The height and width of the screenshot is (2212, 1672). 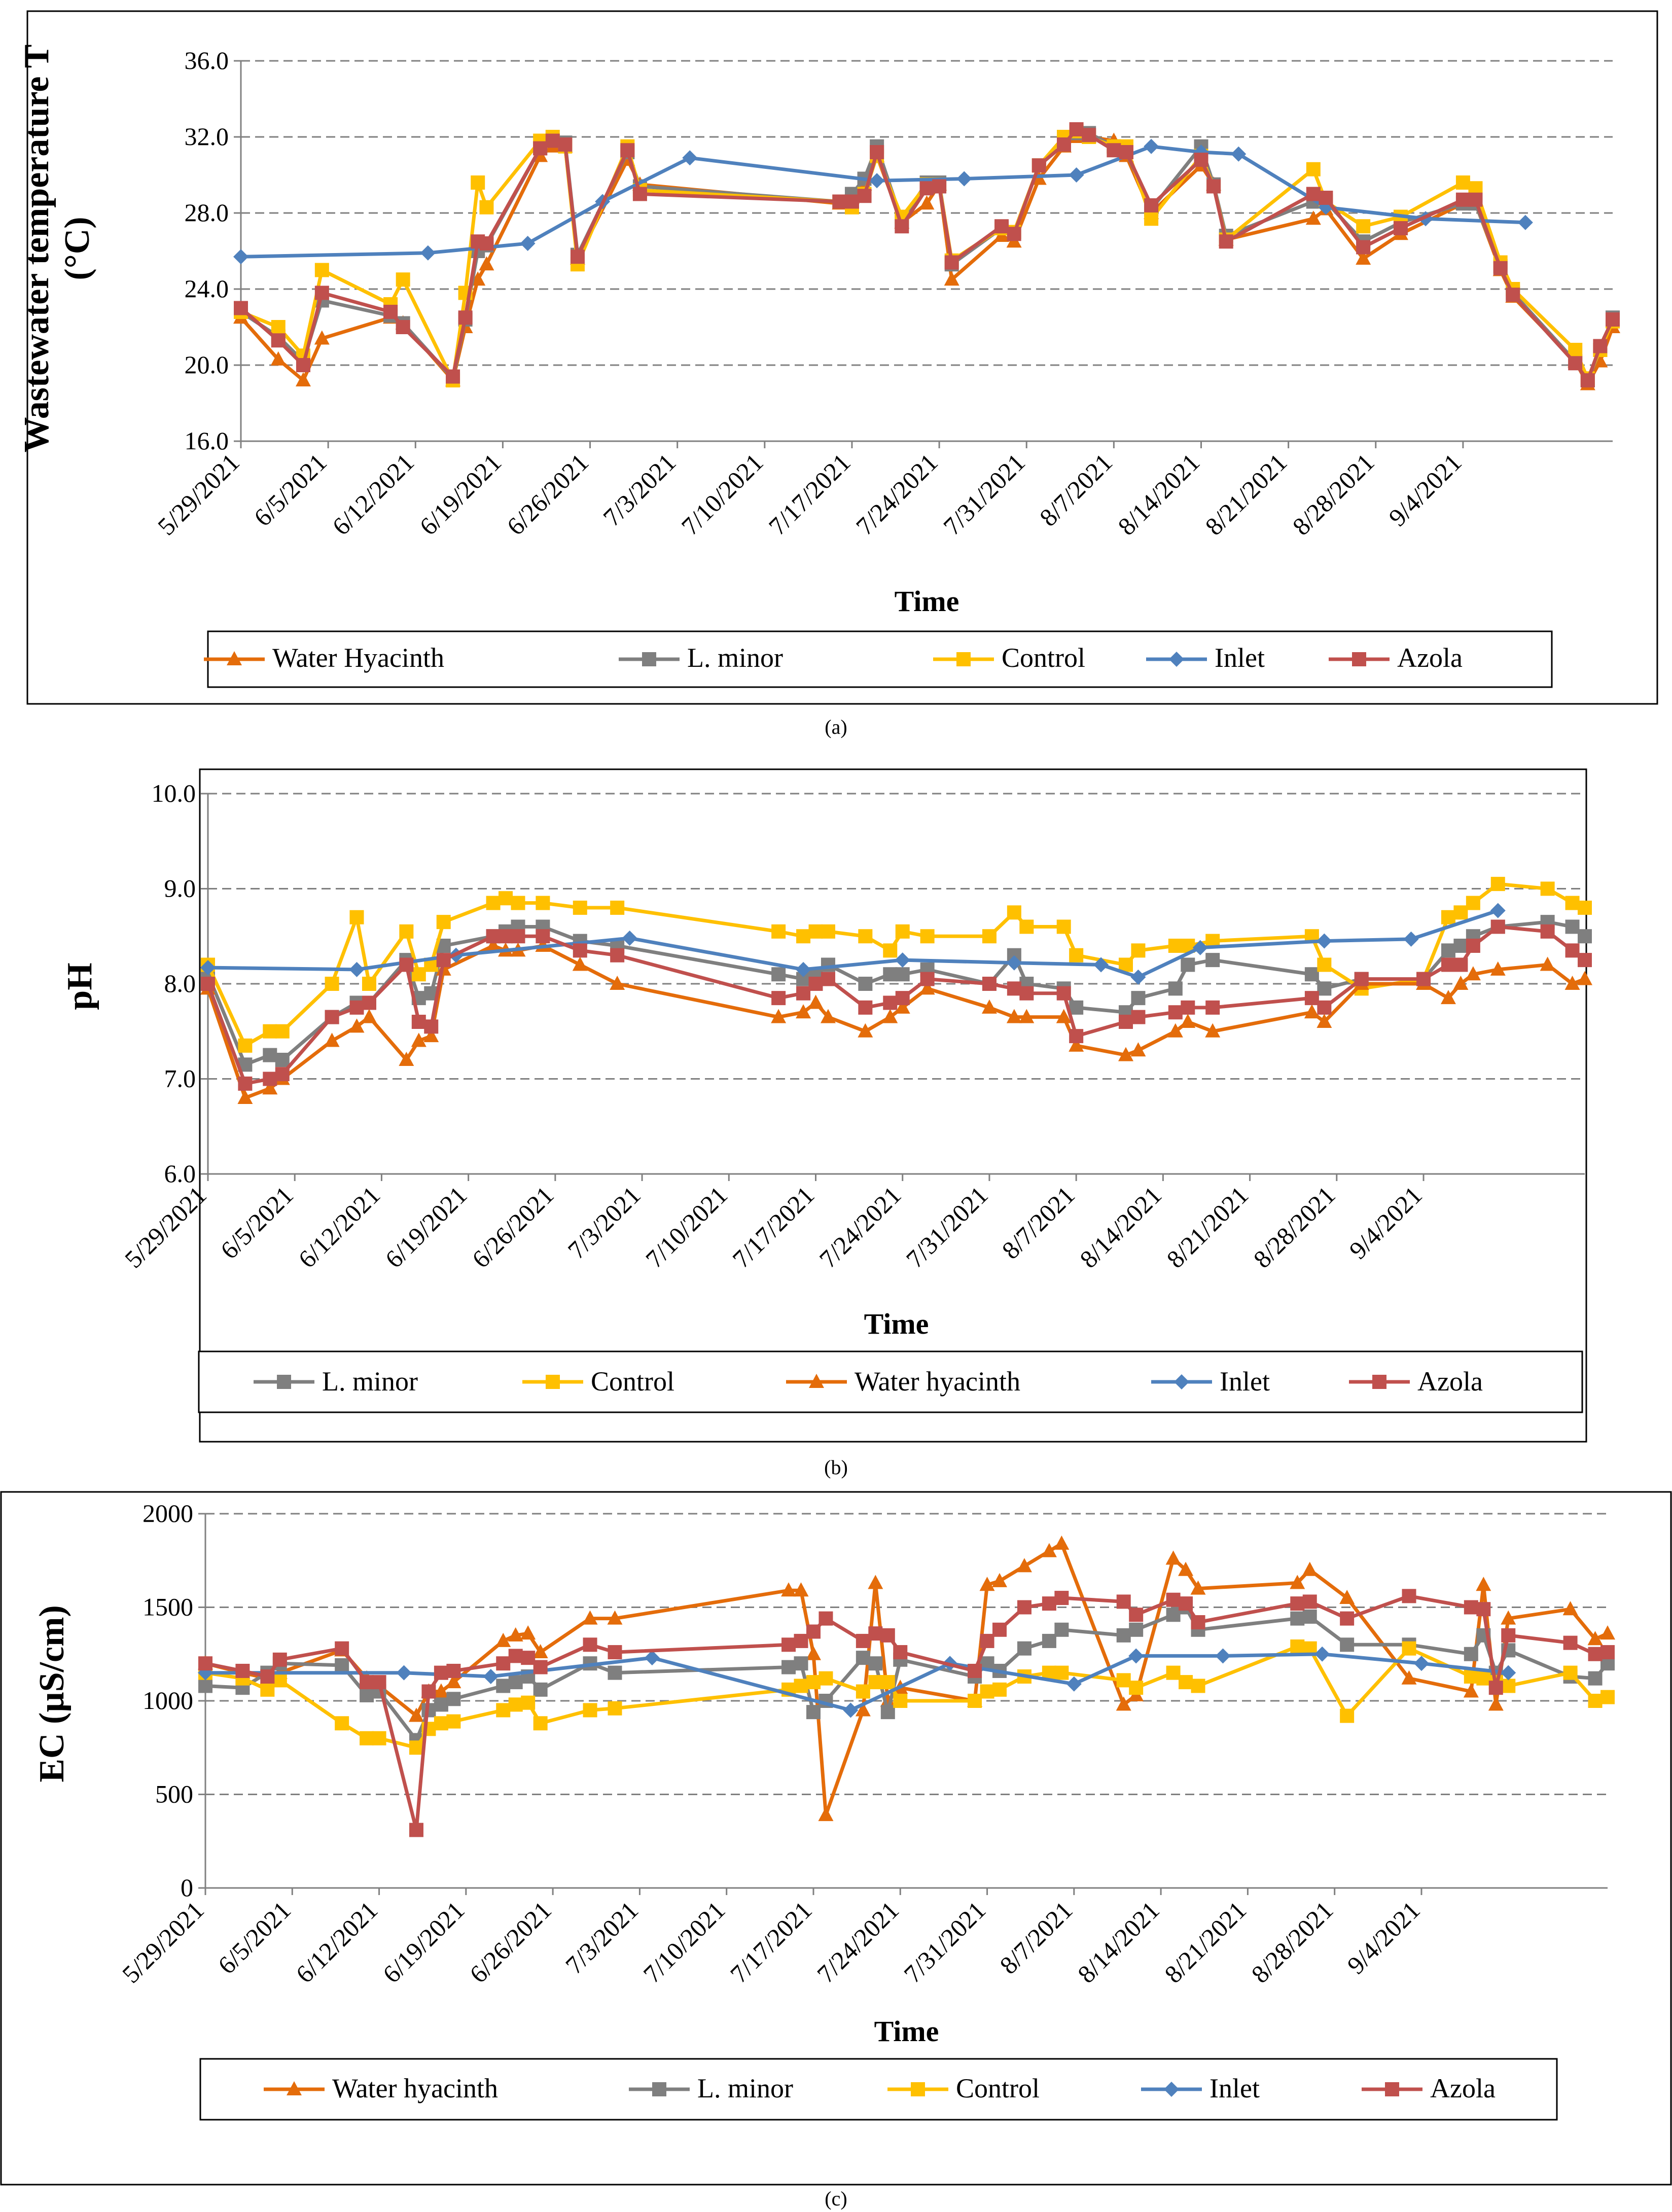 I want to click on y-tick-label: 0, so click(x=187, y=1887).